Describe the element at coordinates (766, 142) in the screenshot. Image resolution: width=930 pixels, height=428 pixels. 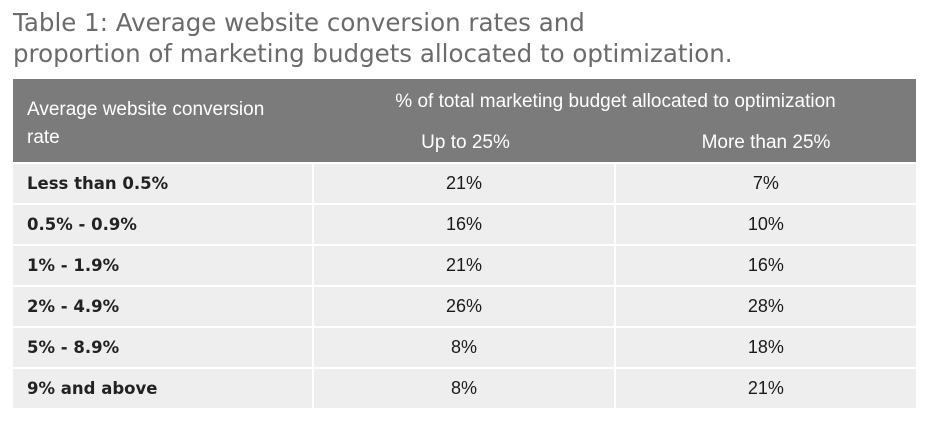
I see `column-header-more-than-25: More than 25%` at that location.